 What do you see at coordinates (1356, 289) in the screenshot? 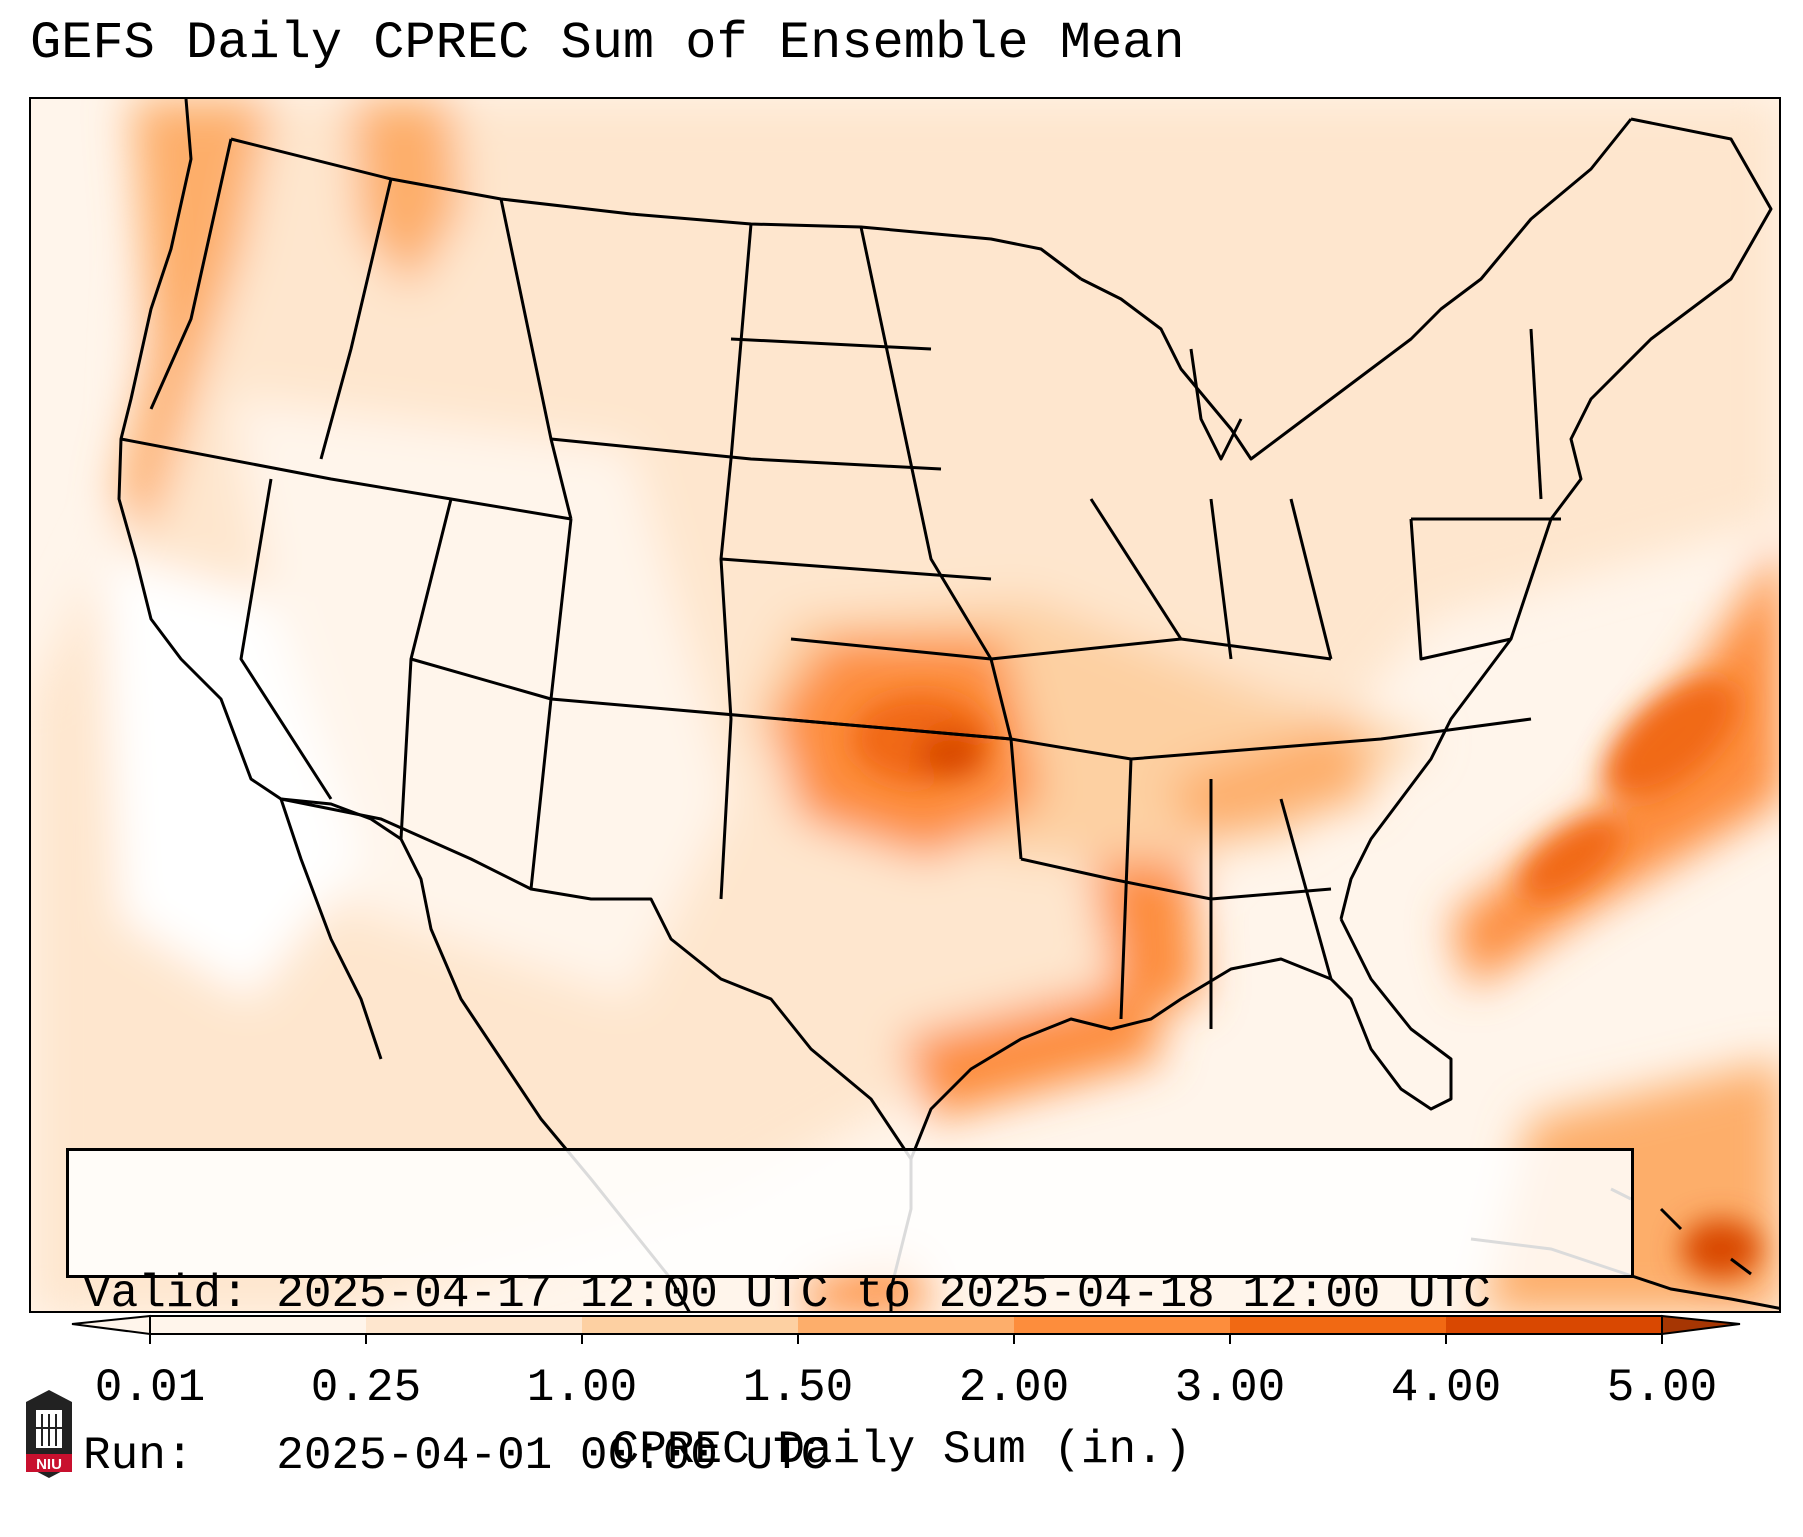
I see `great-lakes-border` at bounding box center [1356, 289].